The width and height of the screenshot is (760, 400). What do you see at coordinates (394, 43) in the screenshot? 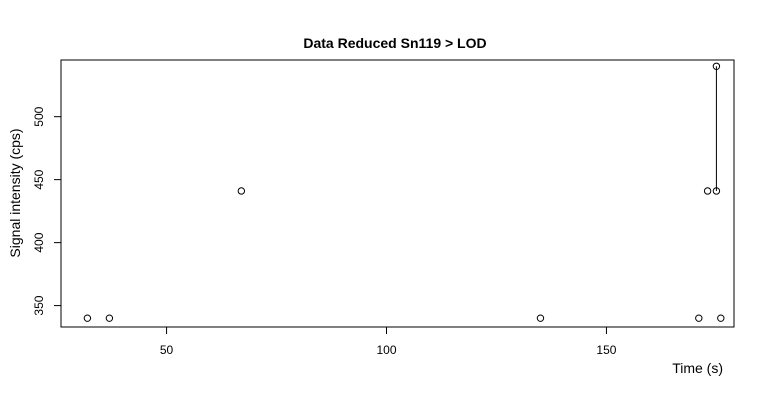
I see `chart-title: Data Reduced Sn119 > LOD` at bounding box center [394, 43].